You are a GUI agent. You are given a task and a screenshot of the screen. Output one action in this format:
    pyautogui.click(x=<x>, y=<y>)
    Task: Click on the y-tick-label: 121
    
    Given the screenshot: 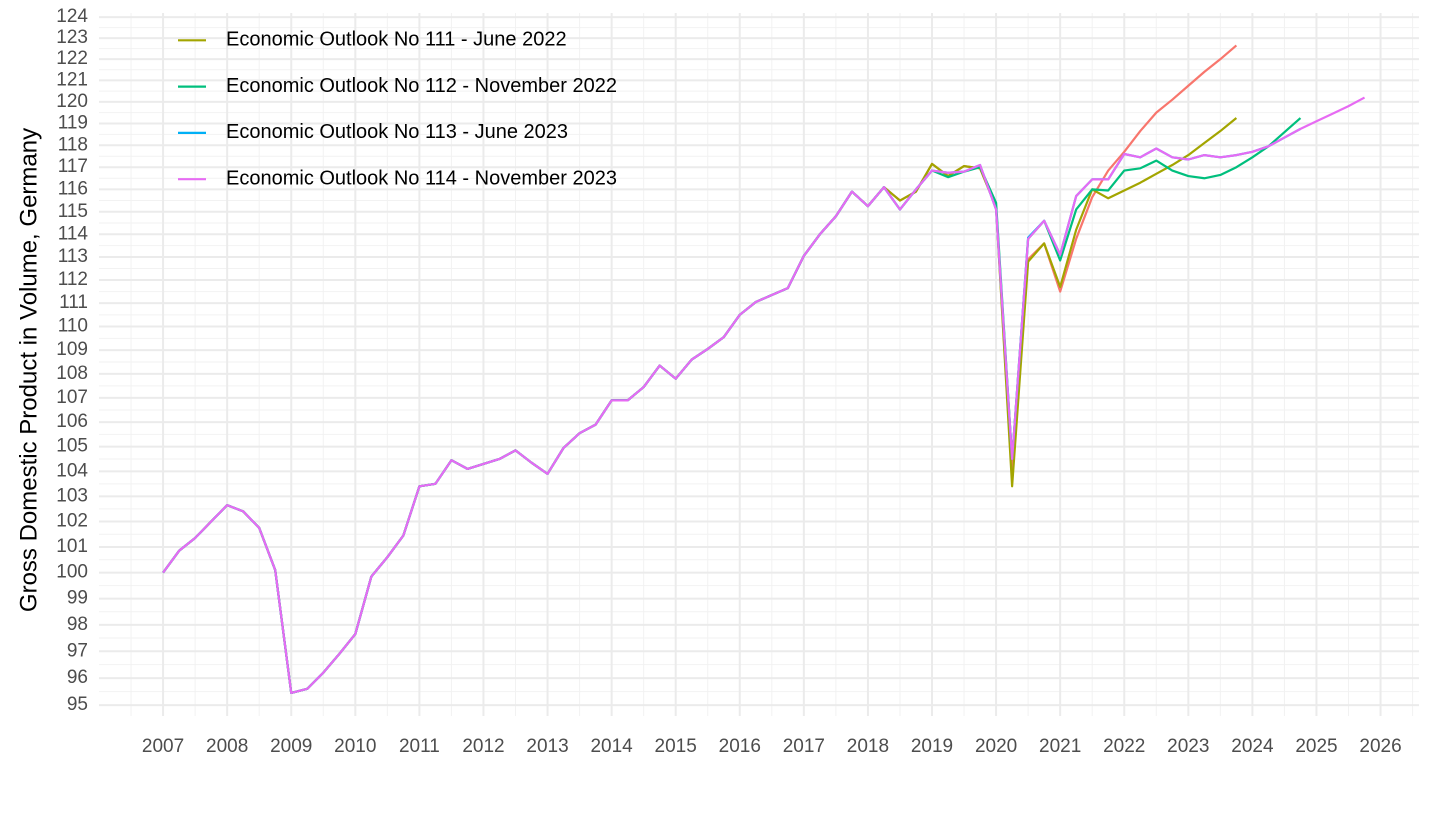 What is the action you would take?
    pyautogui.click(x=72, y=79)
    